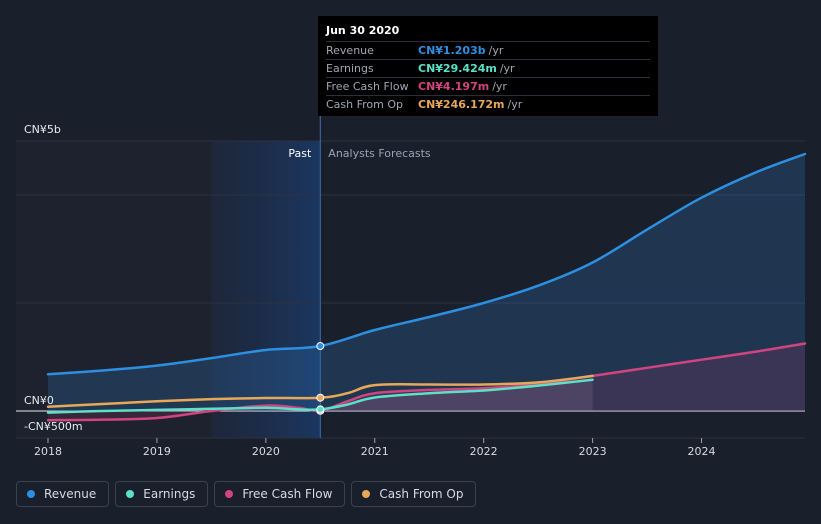 The width and height of the screenshot is (821, 524). Describe the element at coordinates (39, 400) in the screenshot. I see `y-axis-label-zero: CN¥0` at that location.